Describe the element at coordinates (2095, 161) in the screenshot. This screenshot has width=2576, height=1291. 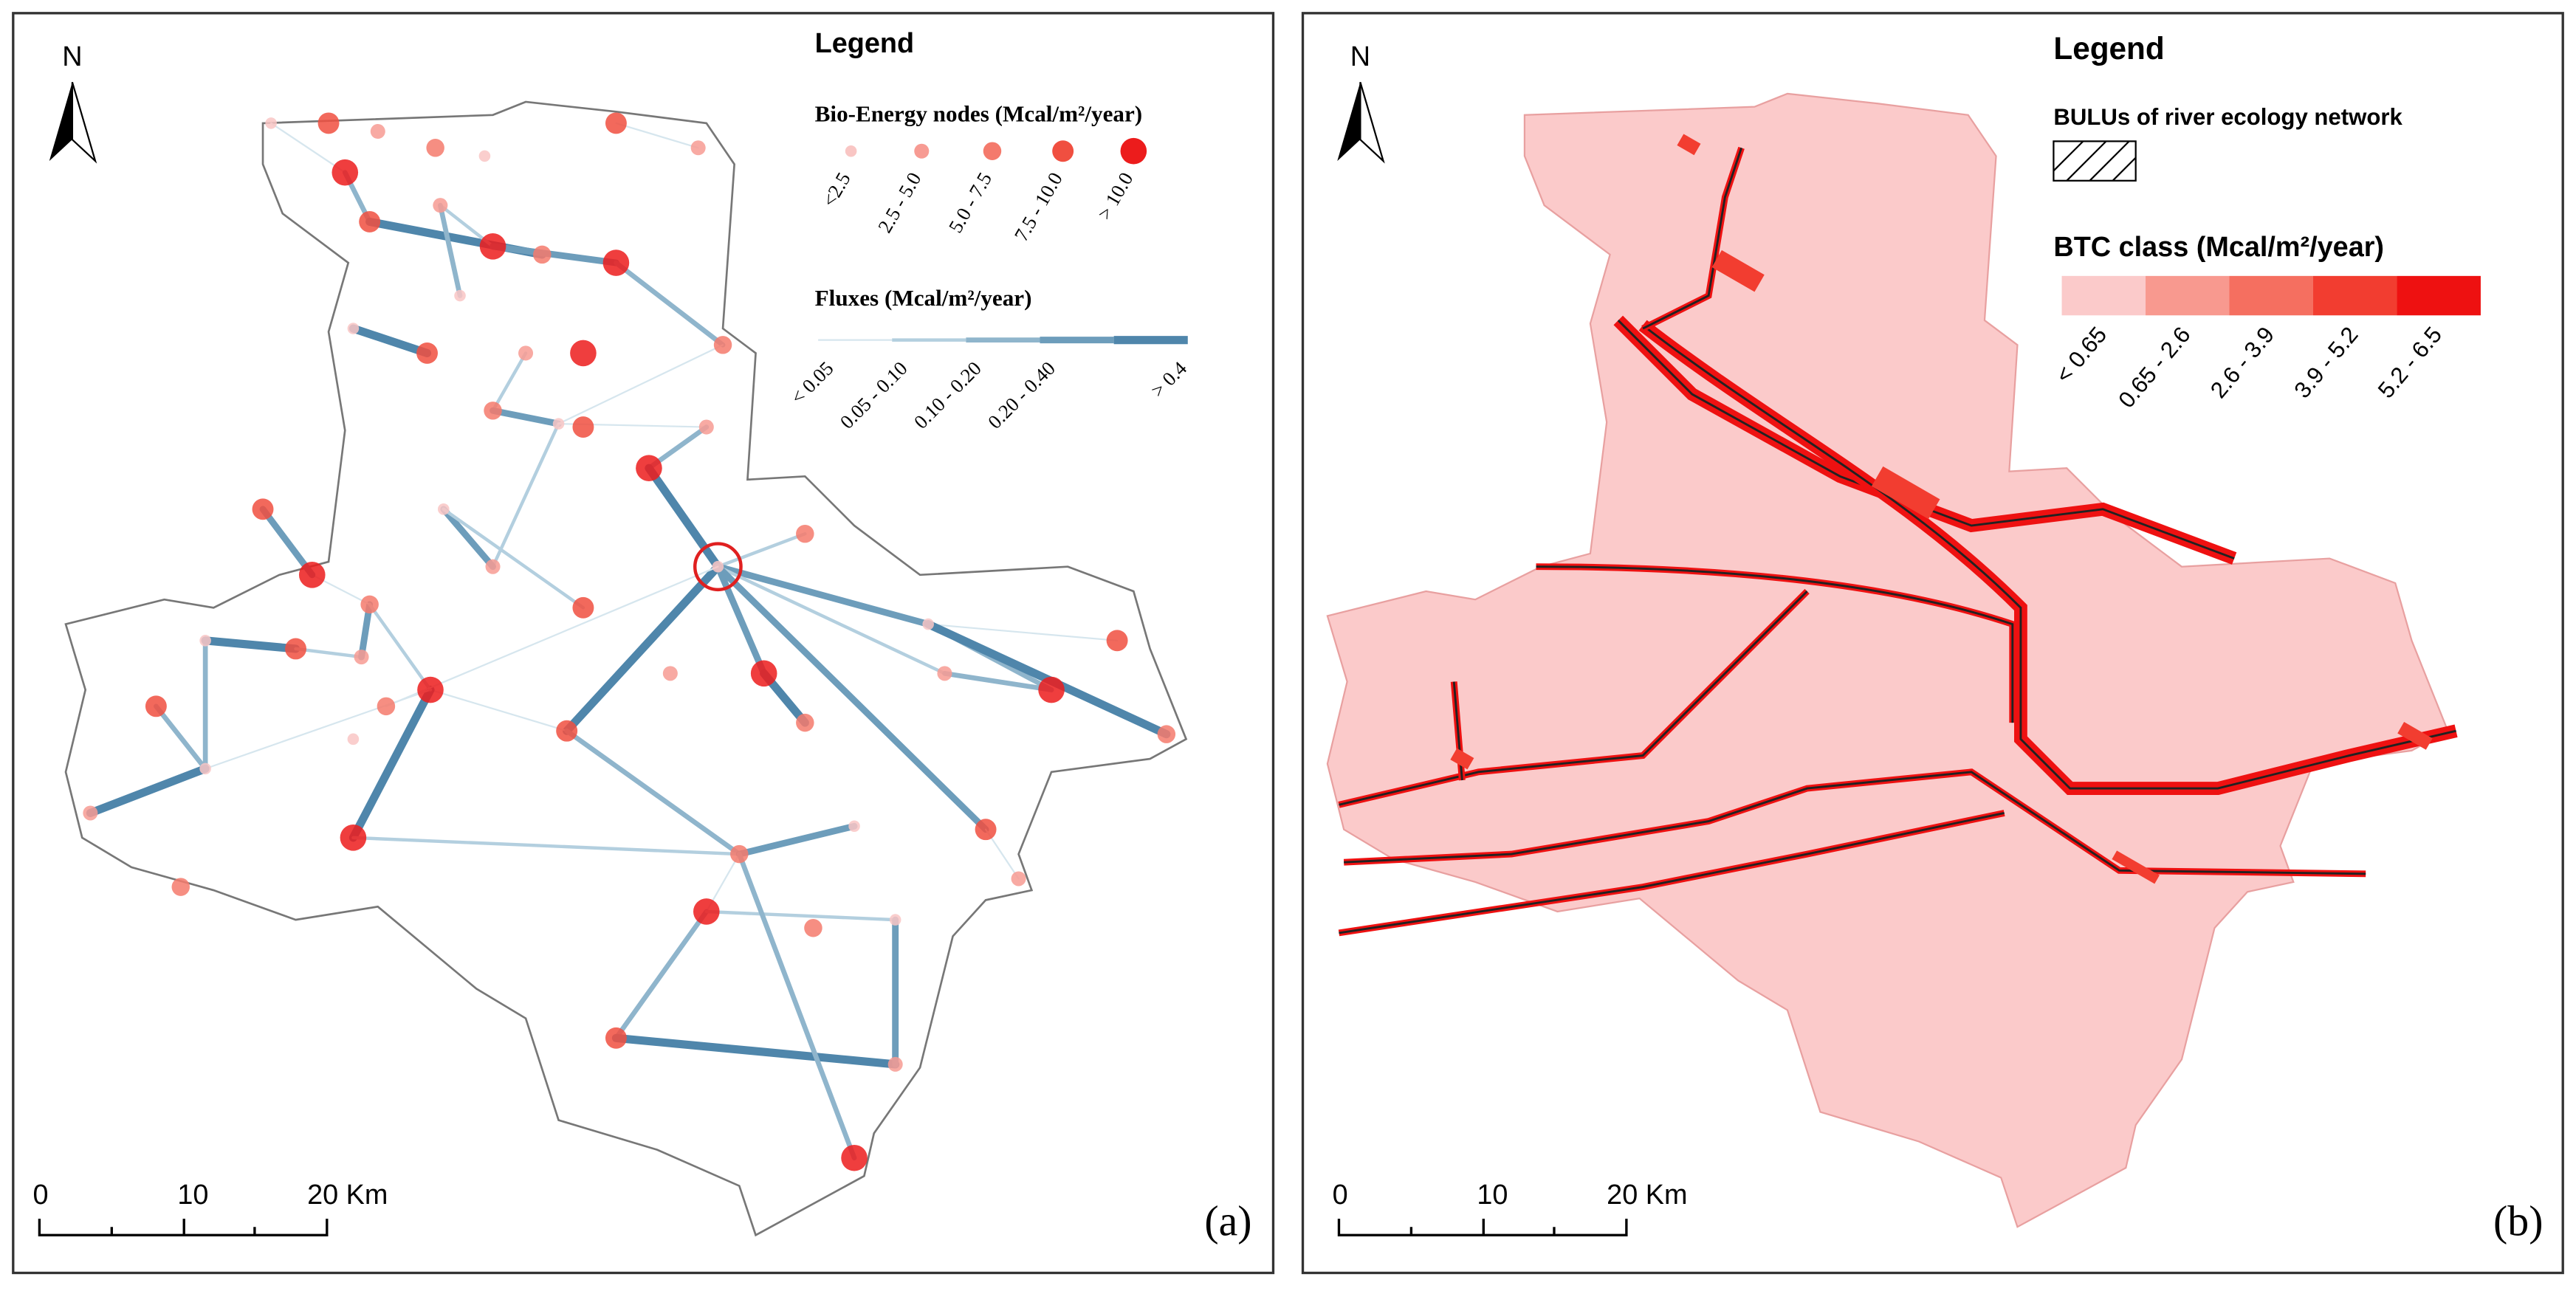
I see `hatch-swatch` at that location.